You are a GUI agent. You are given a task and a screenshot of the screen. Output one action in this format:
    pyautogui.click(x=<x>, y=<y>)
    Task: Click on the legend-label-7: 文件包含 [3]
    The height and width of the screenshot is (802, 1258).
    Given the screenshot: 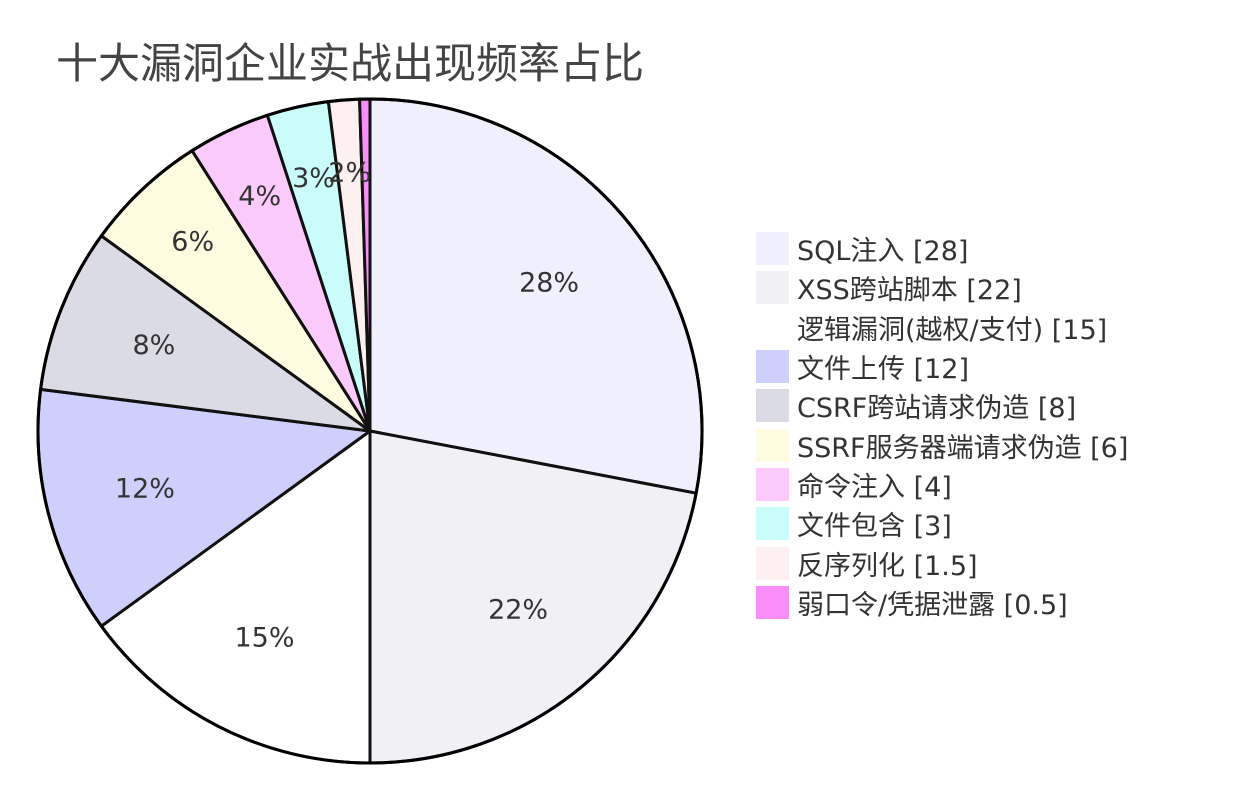 What is the action you would take?
    pyautogui.click(x=874, y=527)
    